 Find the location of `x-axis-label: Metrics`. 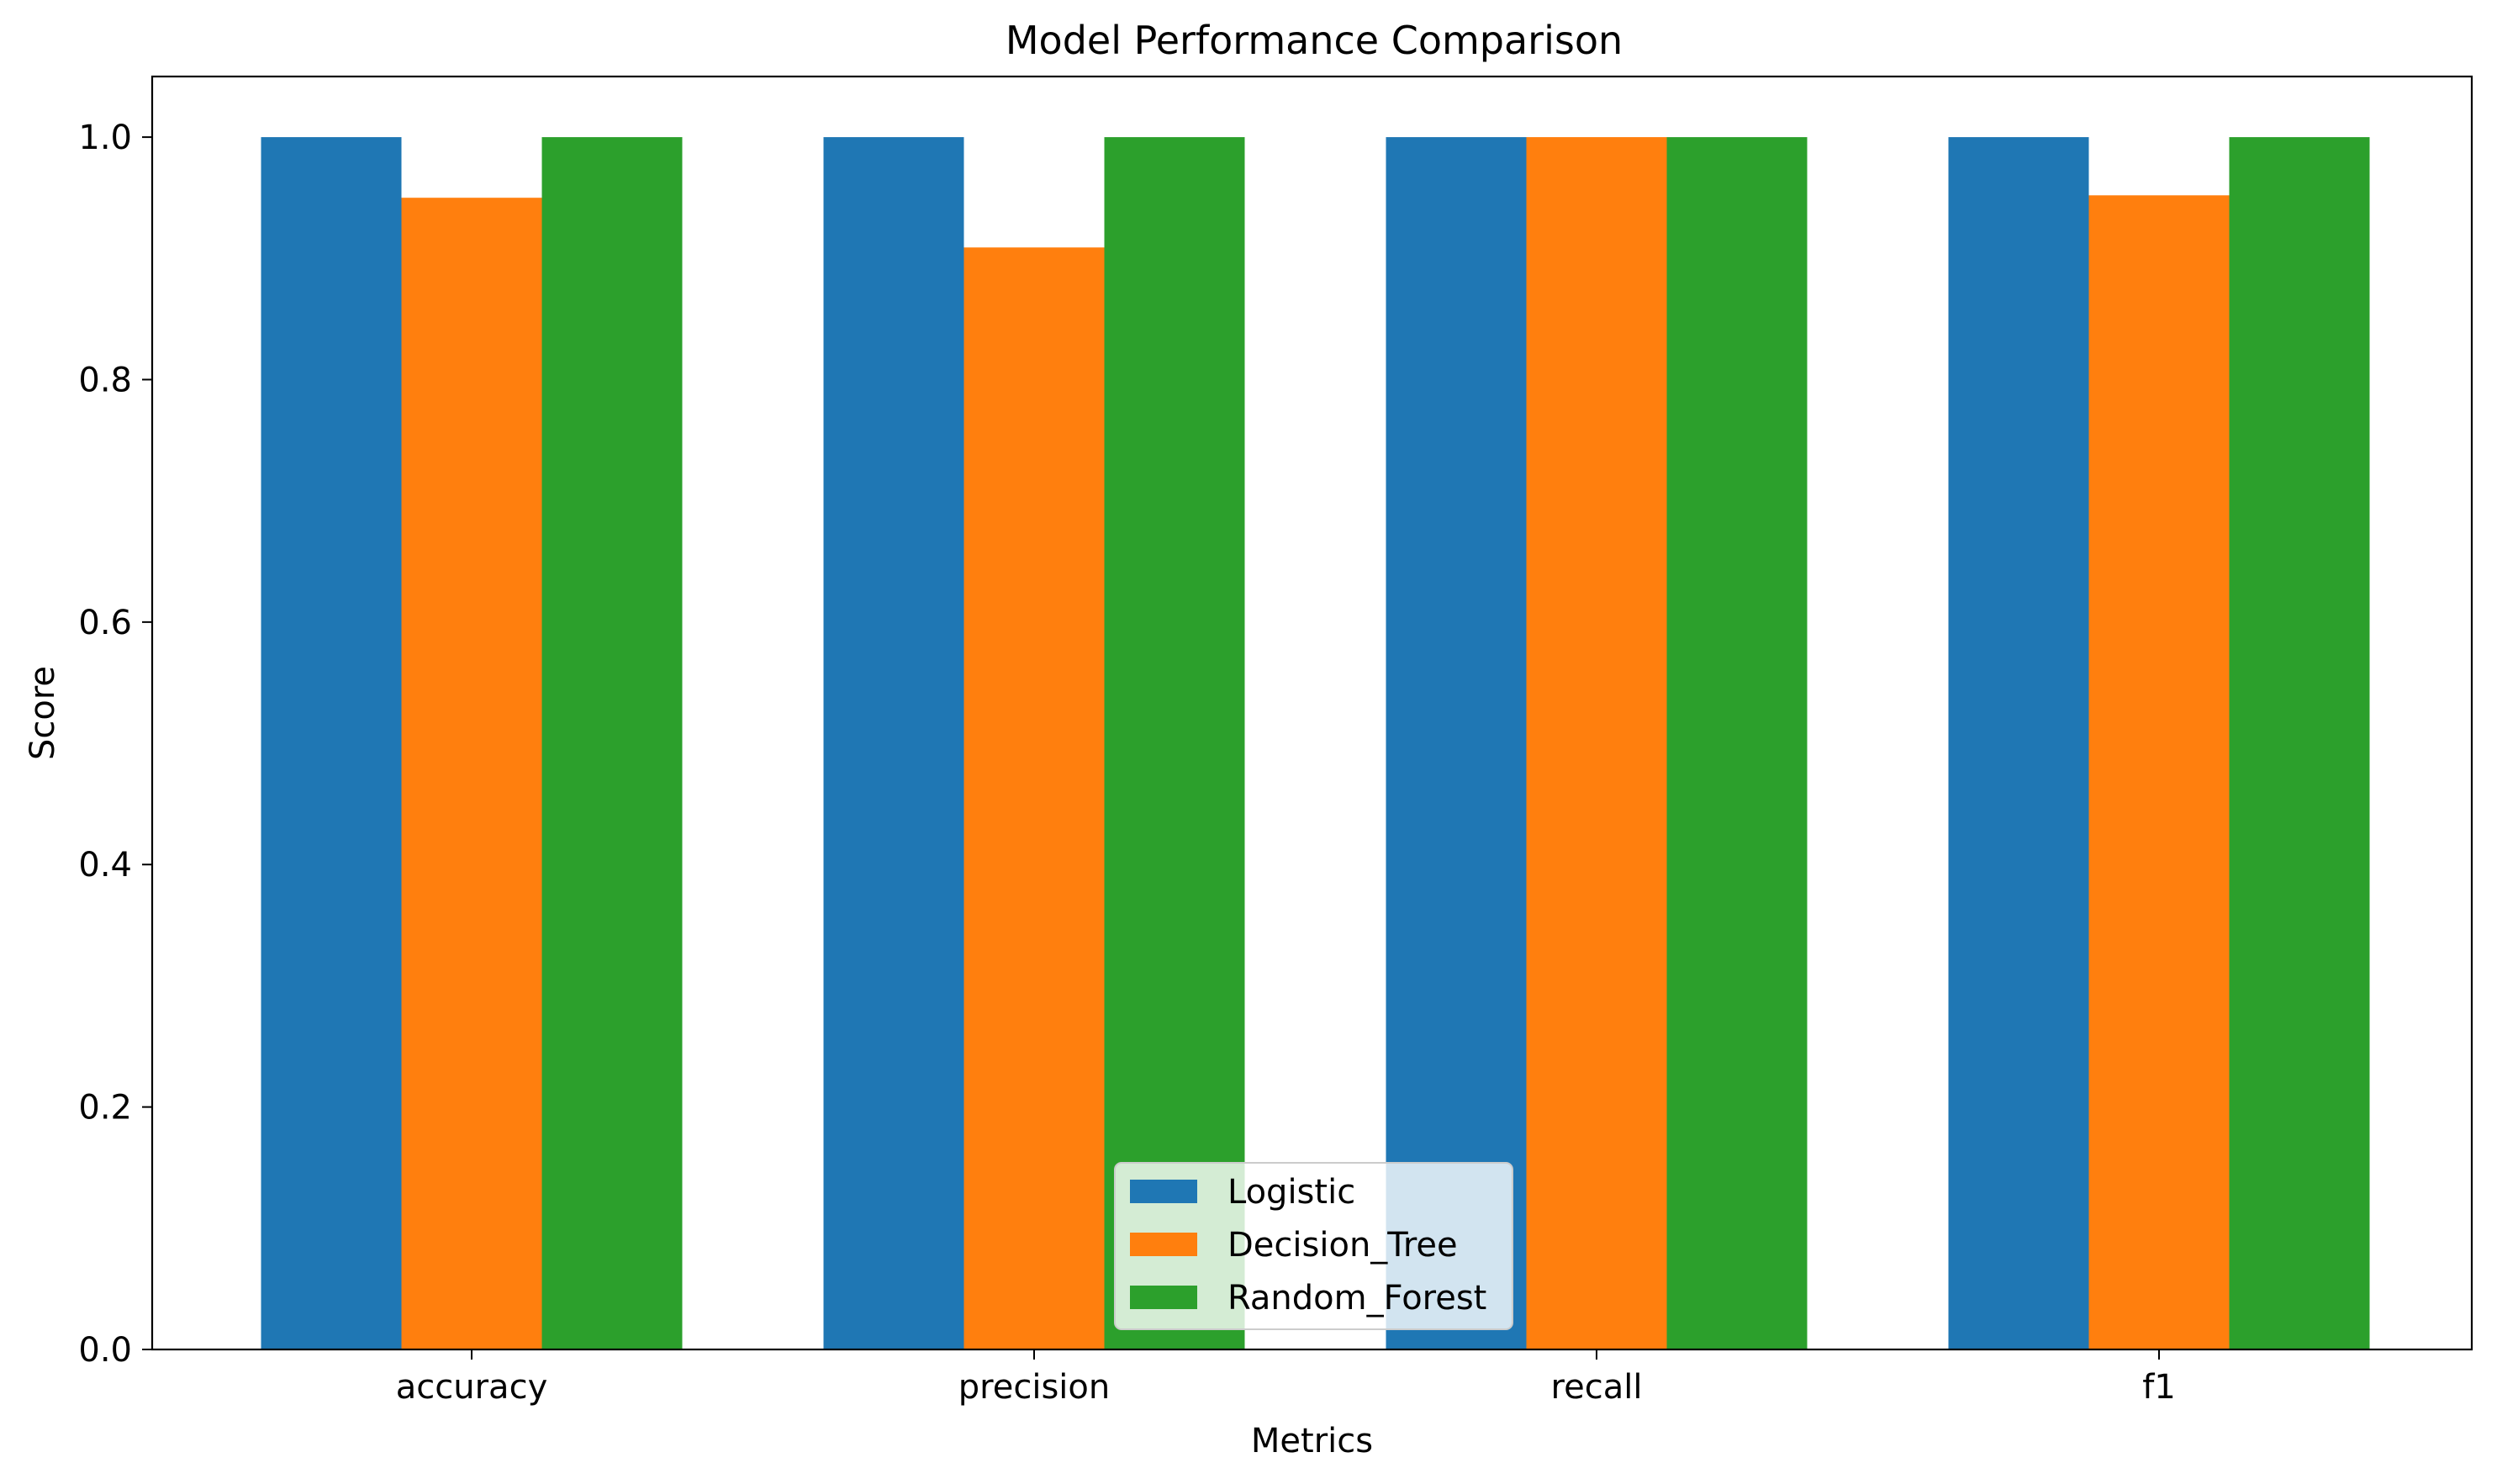

x-axis-label: Metrics is located at coordinates (1312, 1441).